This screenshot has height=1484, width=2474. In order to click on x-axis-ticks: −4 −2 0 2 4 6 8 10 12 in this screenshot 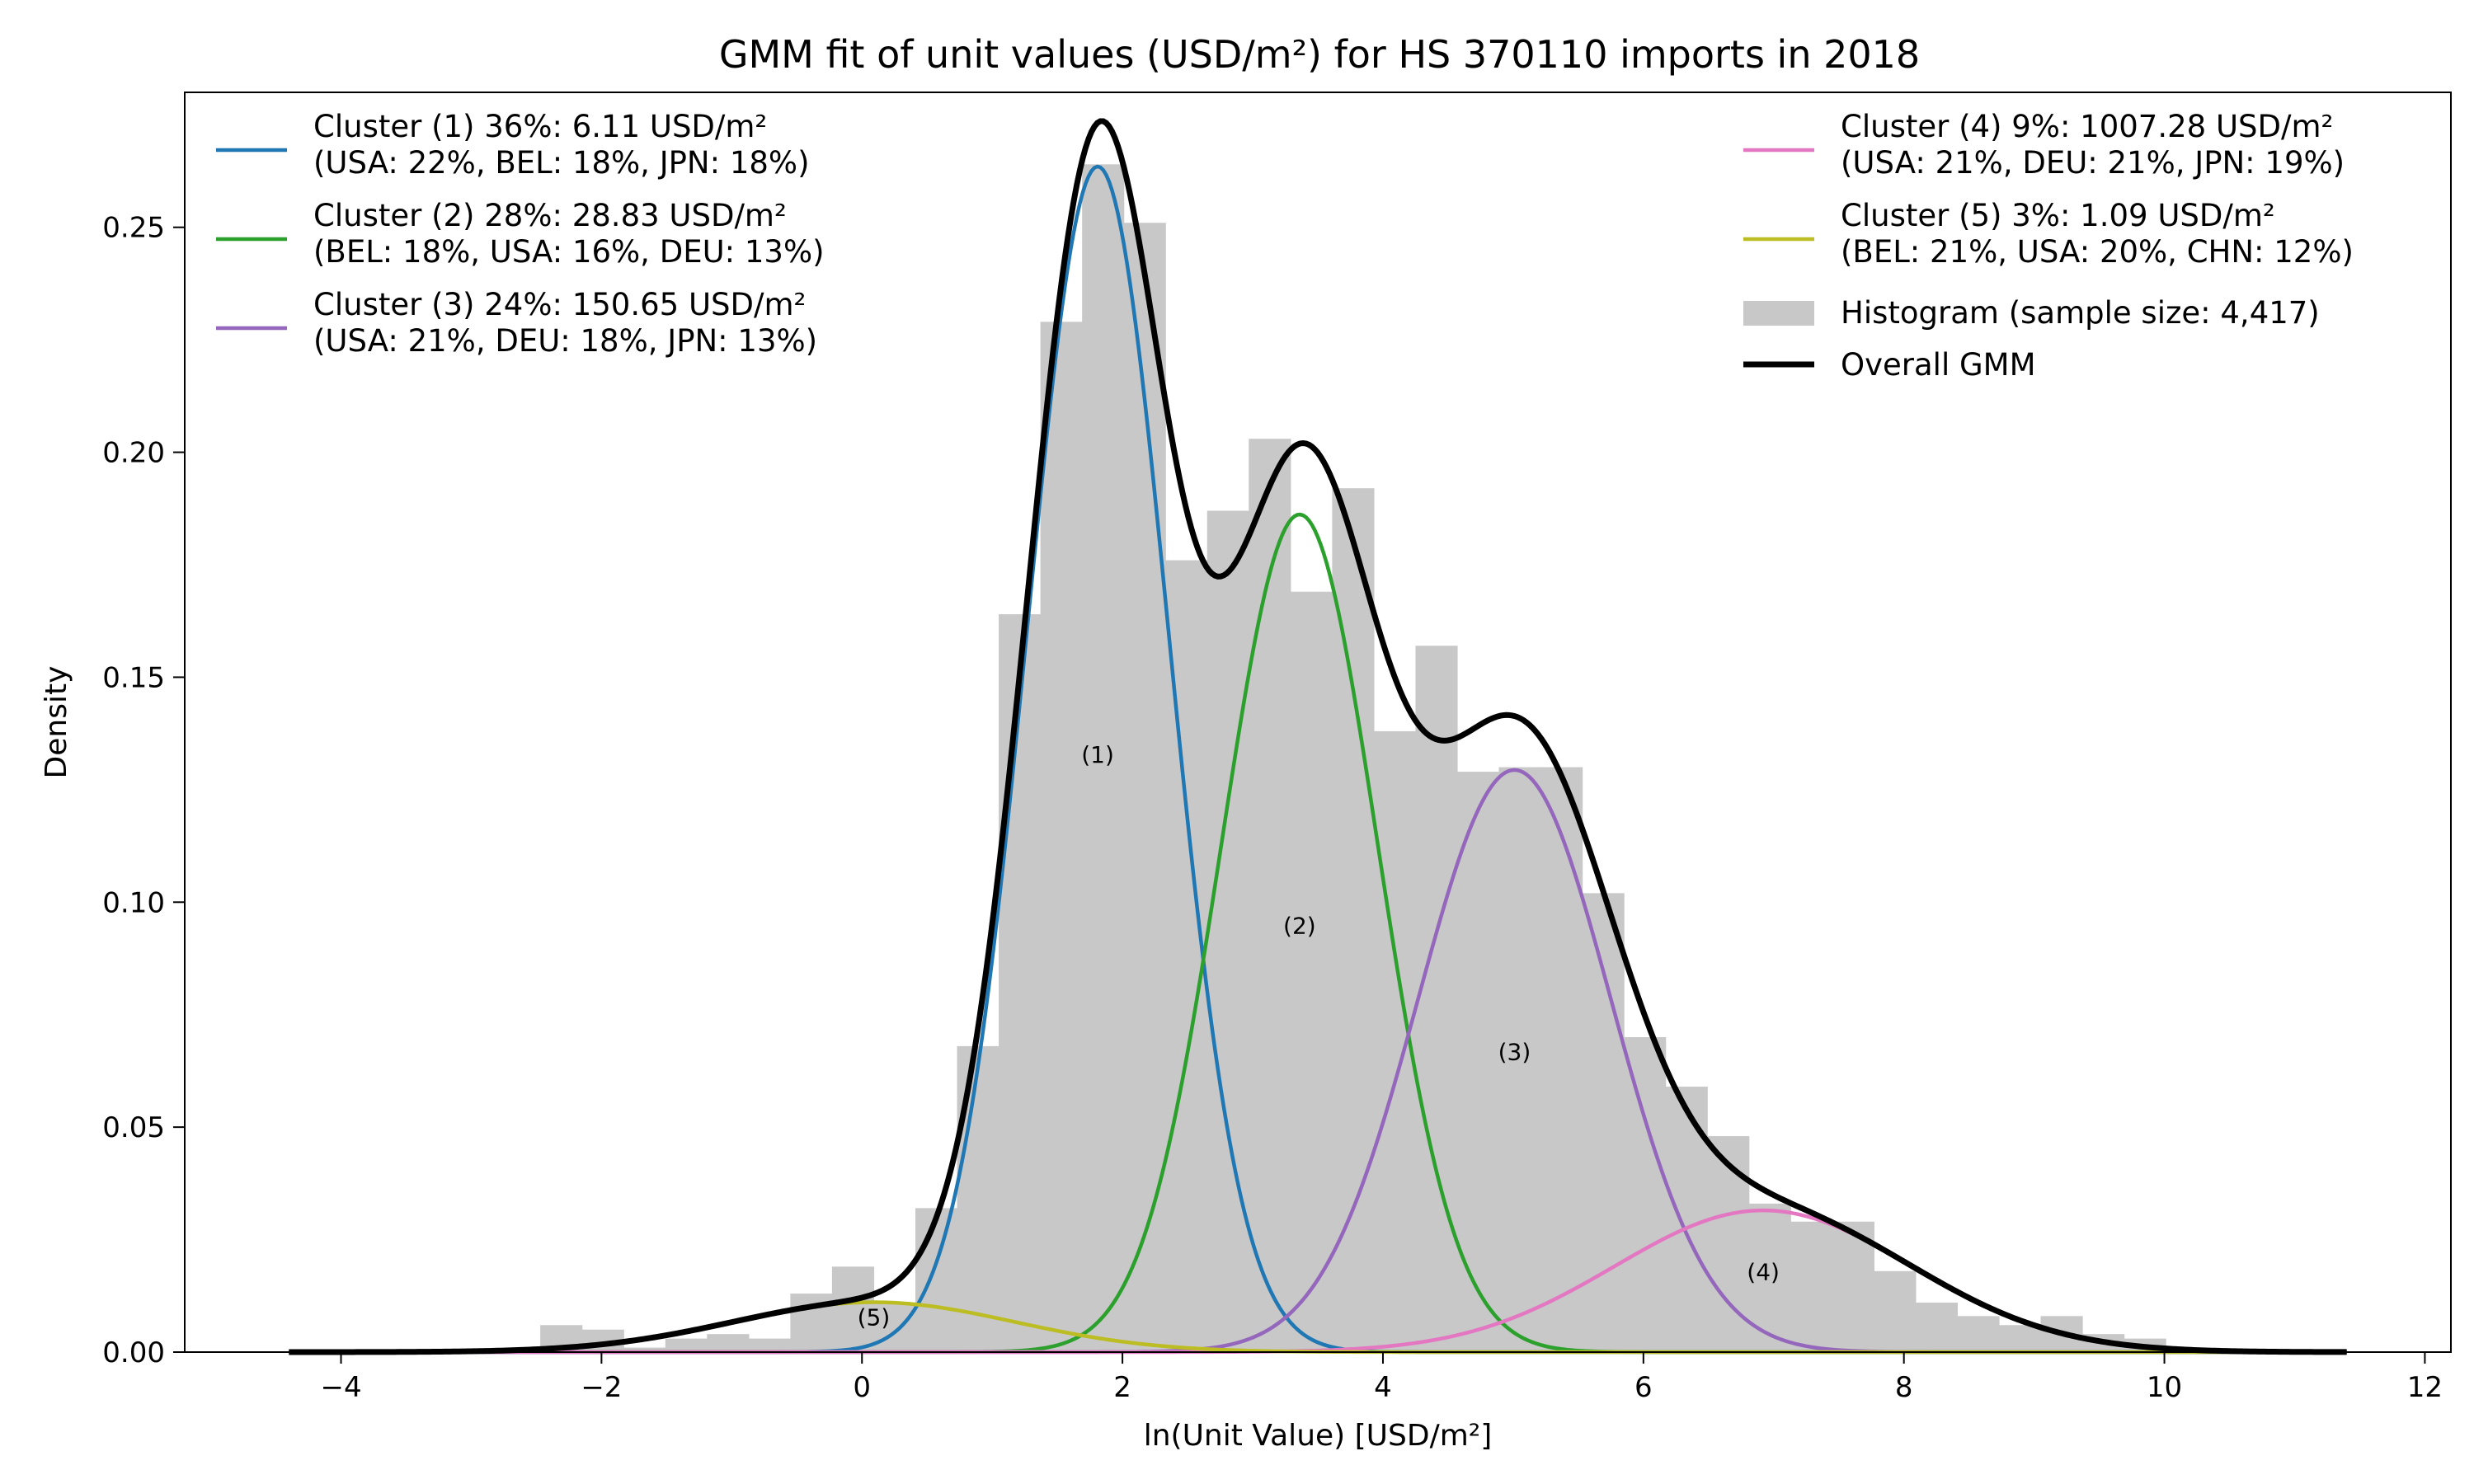, I will do `click(1381, 1378)`.